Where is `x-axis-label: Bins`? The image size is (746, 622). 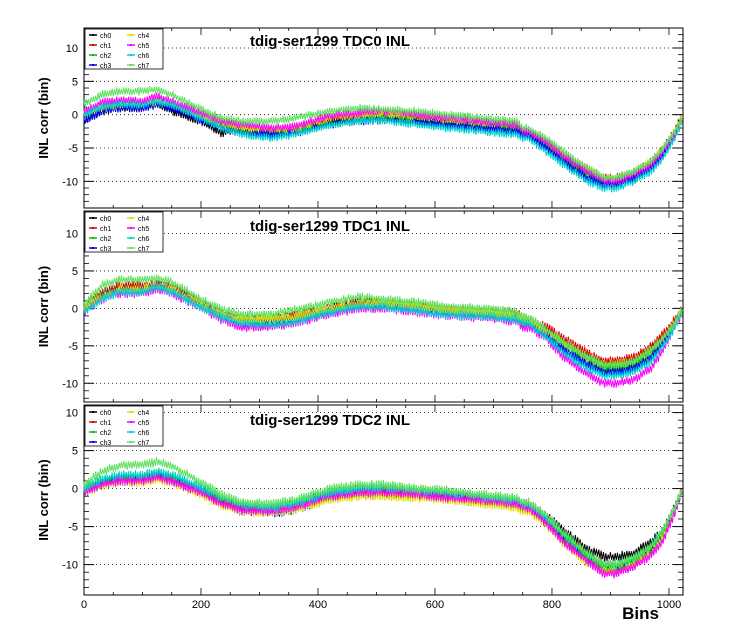
x-axis-label: Bins is located at coordinates (640, 613).